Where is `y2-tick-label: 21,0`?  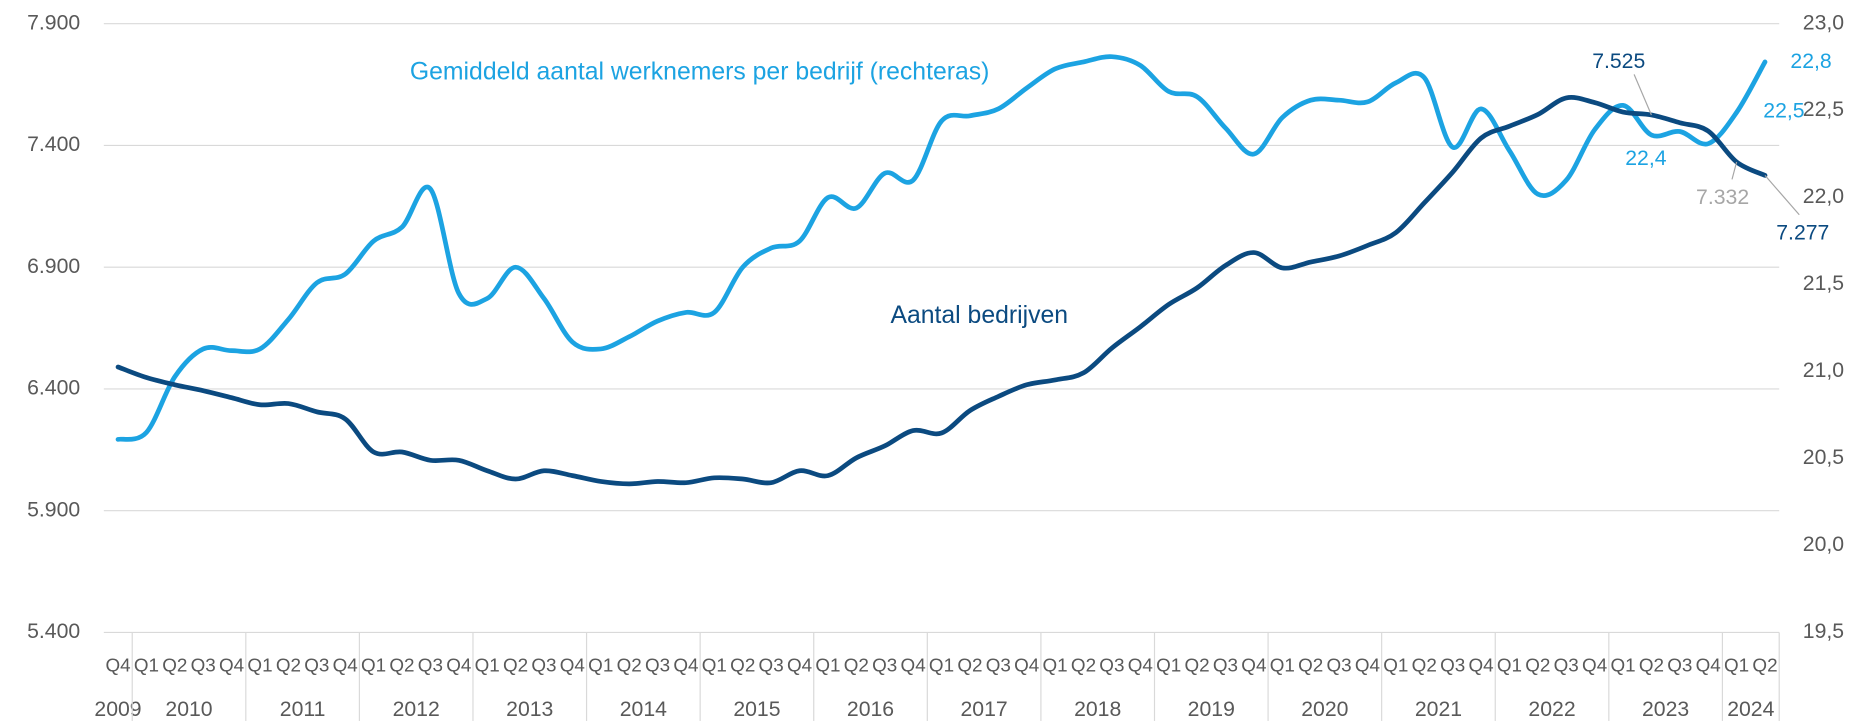 y2-tick-label: 21,0 is located at coordinates (1823, 370).